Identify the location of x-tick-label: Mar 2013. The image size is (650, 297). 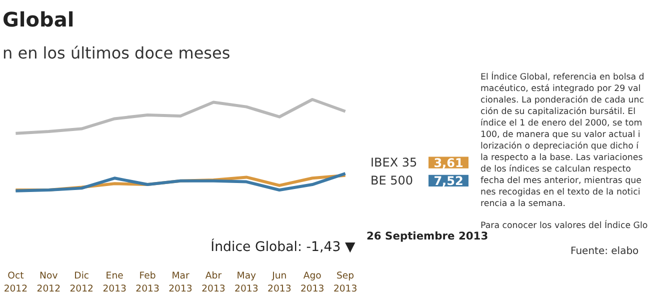
(180, 282).